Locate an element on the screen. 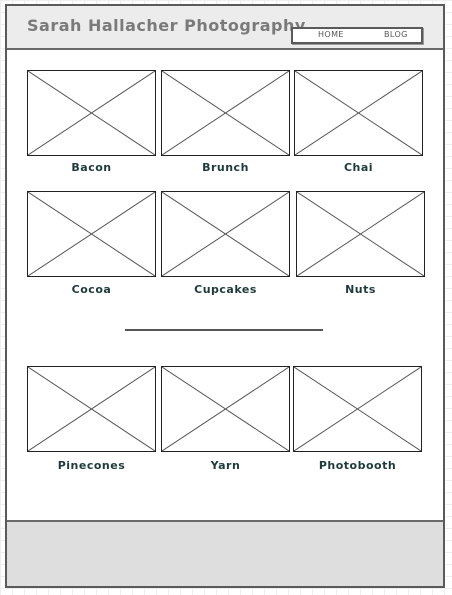 The image size is (452, 595). gallery-caption-bacon: Bacon is located at coordinates (91, 167).